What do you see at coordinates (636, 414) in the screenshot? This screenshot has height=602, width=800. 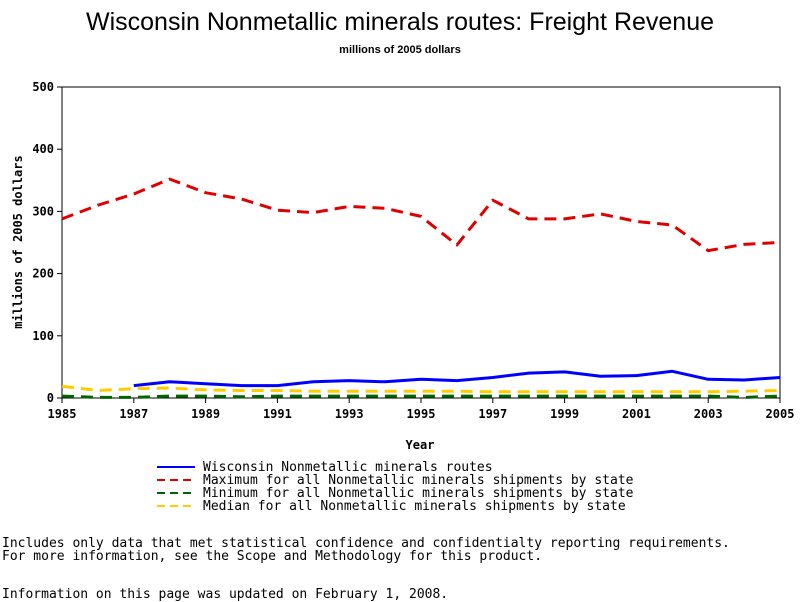 I see `x-tick-label: 2001` at bounding box center [636, 414].